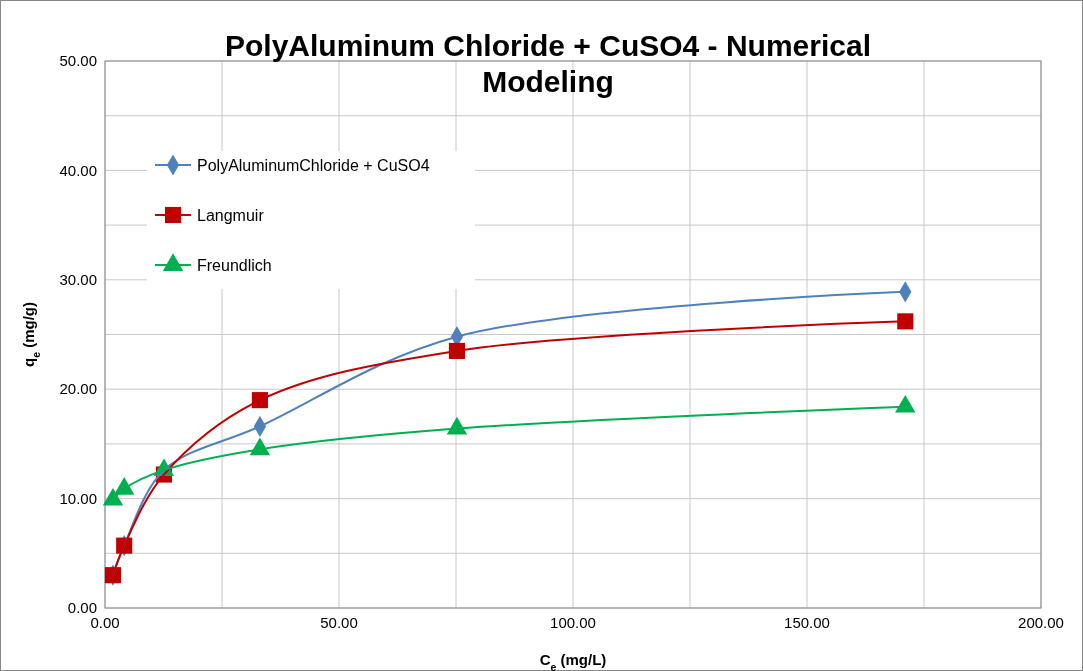  Describe the element at coordinates (313, 165) in the screenshot. I see `legend-label: PolyAluminumChloride + CuSO4` at that location.